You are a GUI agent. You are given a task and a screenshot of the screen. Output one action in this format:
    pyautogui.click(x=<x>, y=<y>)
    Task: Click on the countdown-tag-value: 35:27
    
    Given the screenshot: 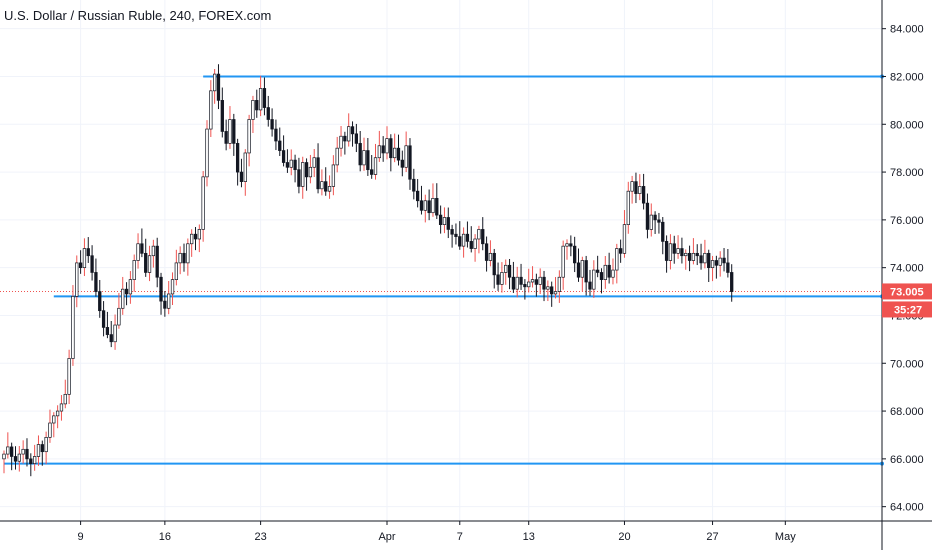 What is the action you would take?
    pyautogui.click(x=908, y=310)
    